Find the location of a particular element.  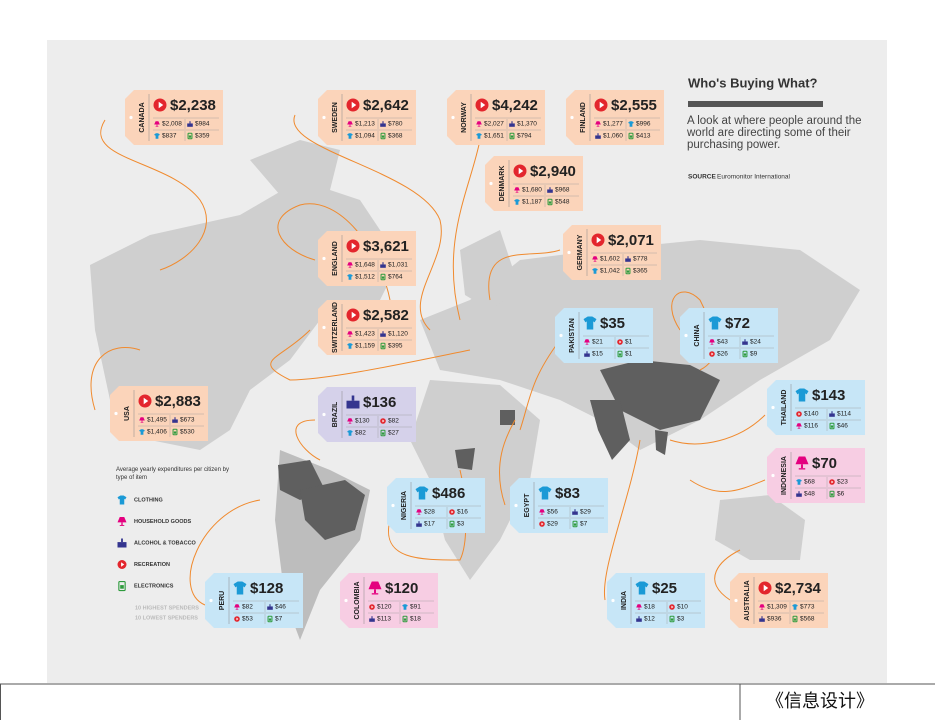

tag-item-value: $837 is located at coordinates (169, 136).